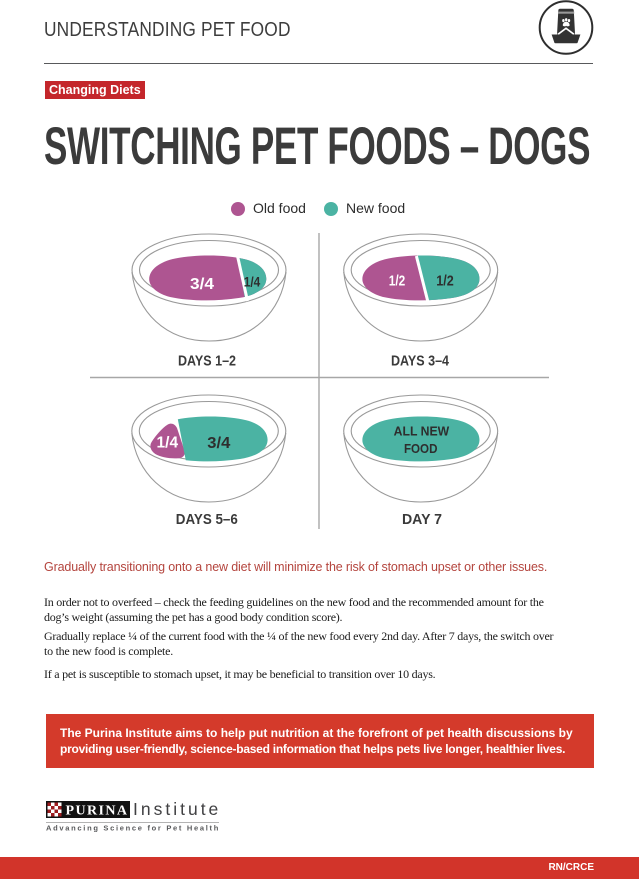  Describe the element at coordinates (422, 431) in the screenshot. I see `svg-text: ALL NEW` at that location.